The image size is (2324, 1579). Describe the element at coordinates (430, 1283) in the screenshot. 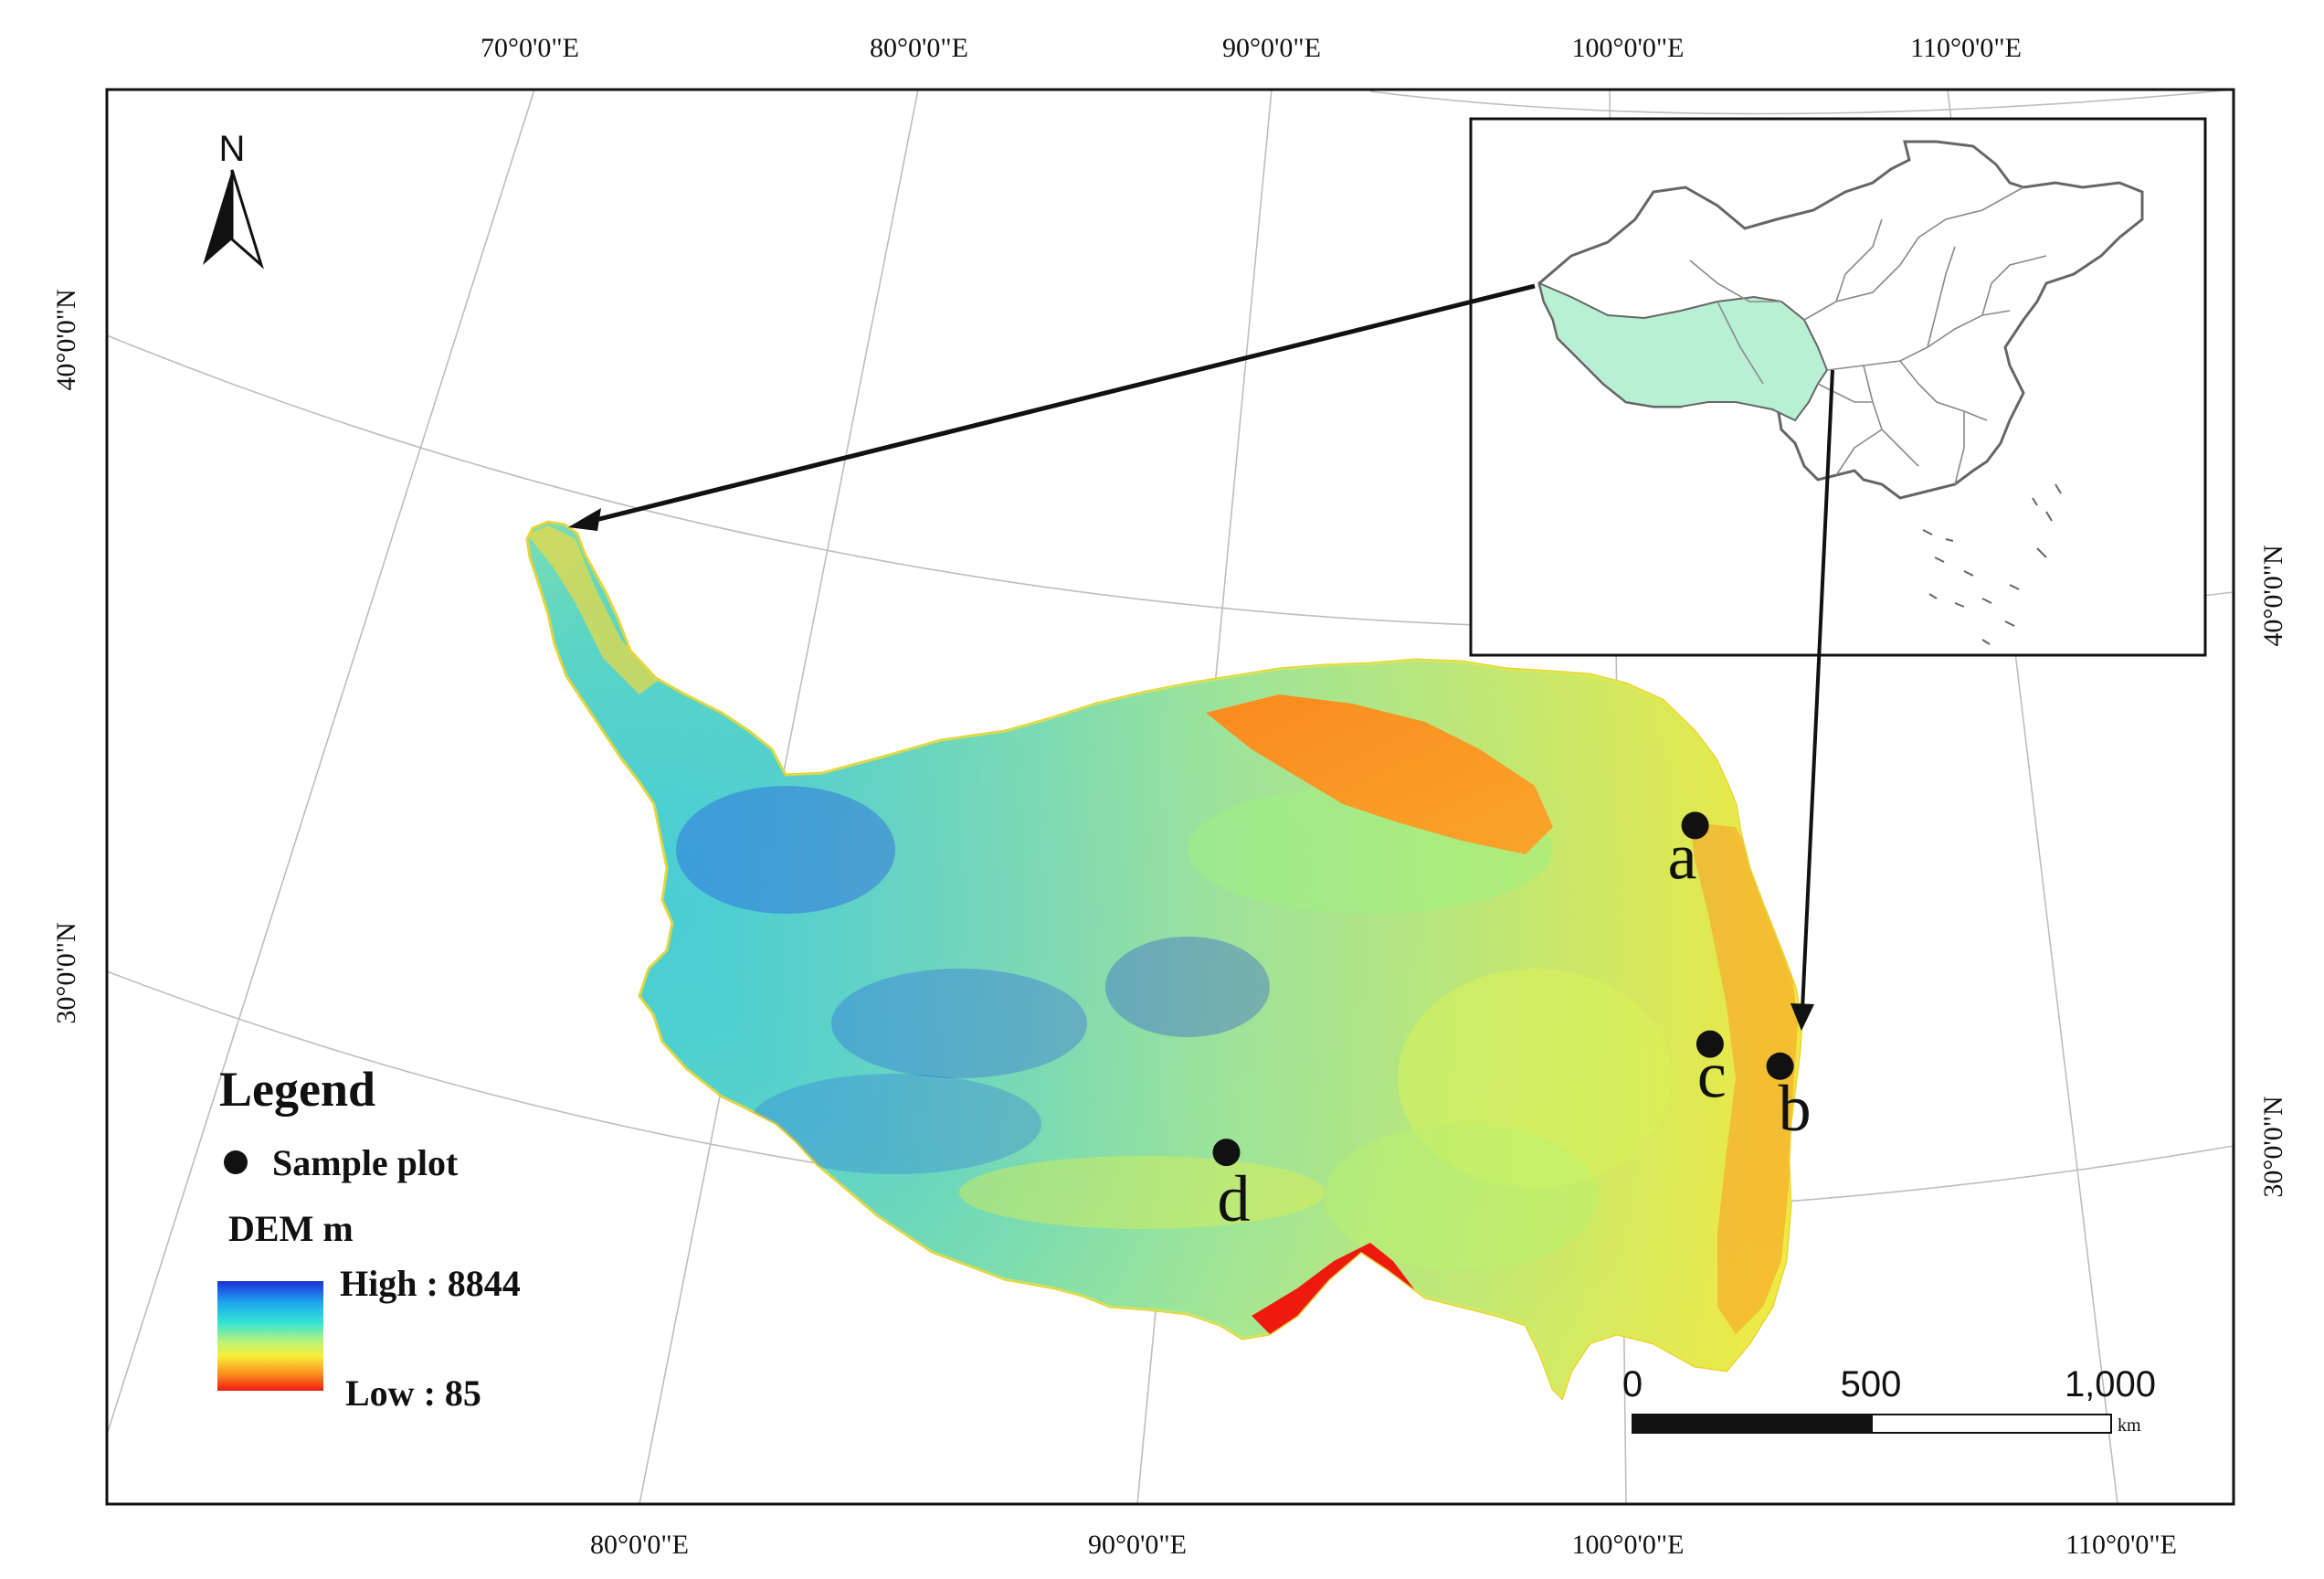

I see `legend-high-label: High : 8844` at that location.